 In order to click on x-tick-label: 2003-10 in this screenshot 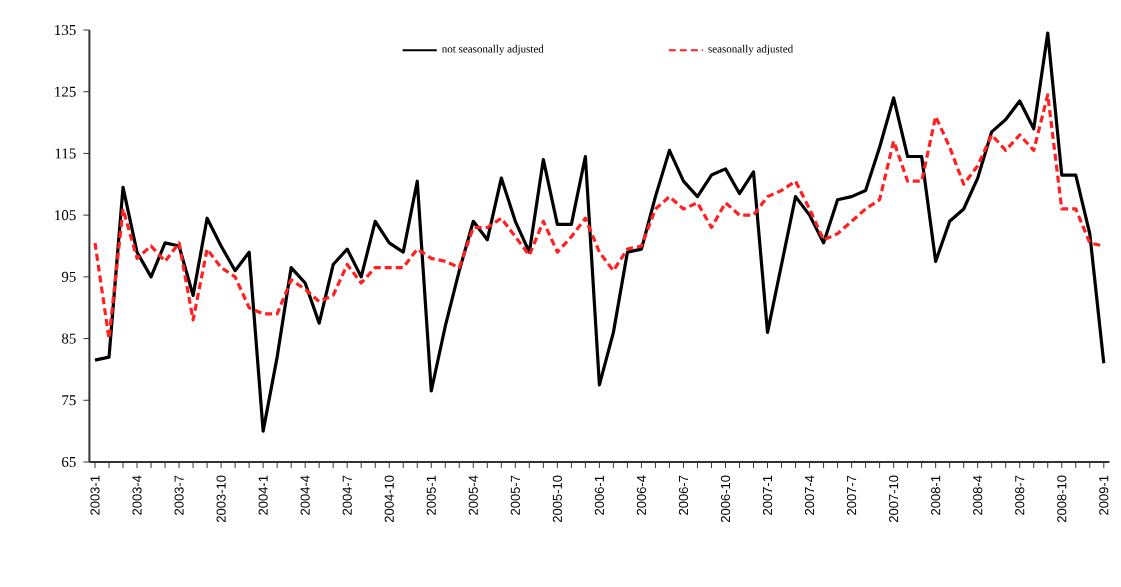, I will do `click(221, 499)`.